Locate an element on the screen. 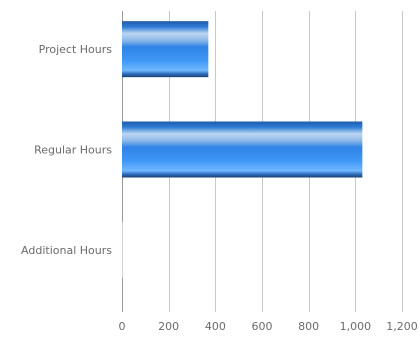  x-tick-label: 400 is located at coordinates (215, 326).